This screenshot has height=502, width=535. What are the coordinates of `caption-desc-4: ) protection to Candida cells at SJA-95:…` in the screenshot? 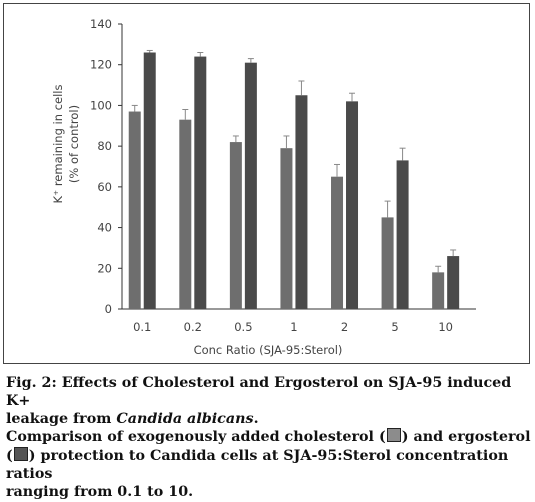 It's located at (257, 465).